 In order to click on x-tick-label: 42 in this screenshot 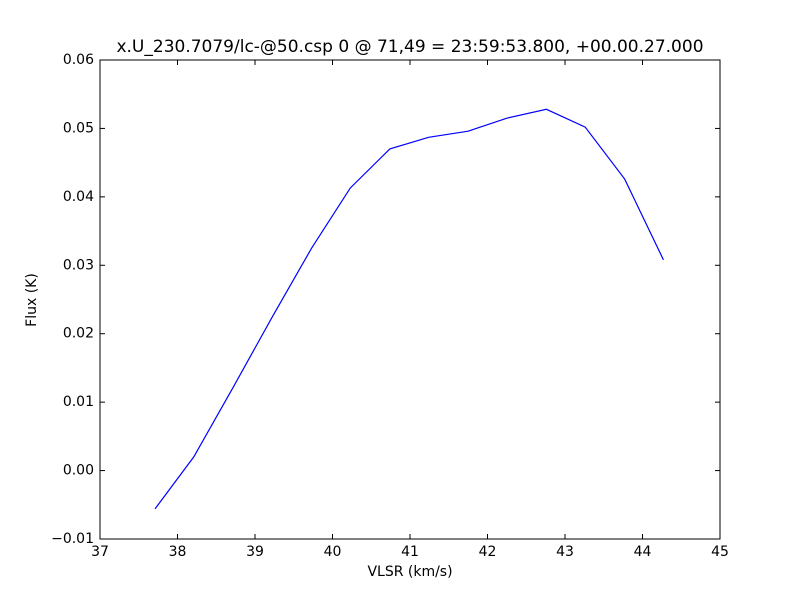, I will do `click(488, 552)`.